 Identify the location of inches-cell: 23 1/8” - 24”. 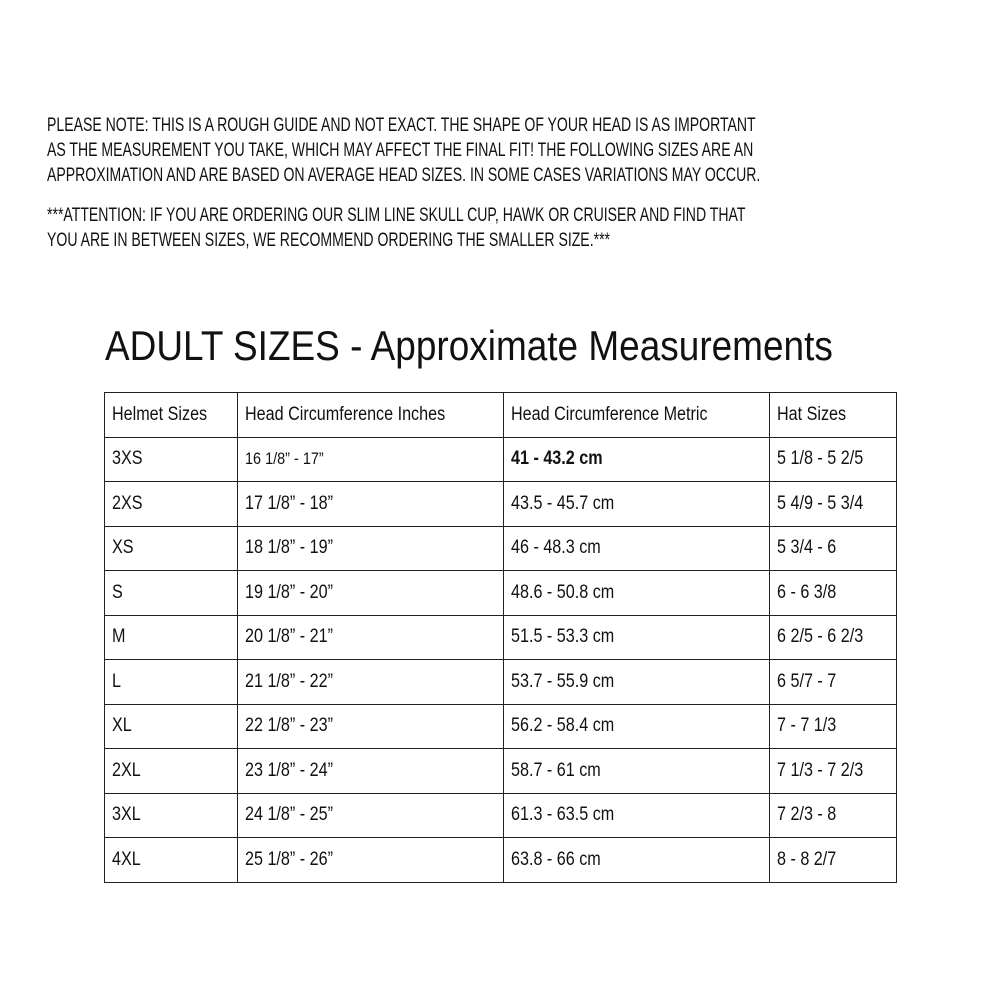
(370, 771).